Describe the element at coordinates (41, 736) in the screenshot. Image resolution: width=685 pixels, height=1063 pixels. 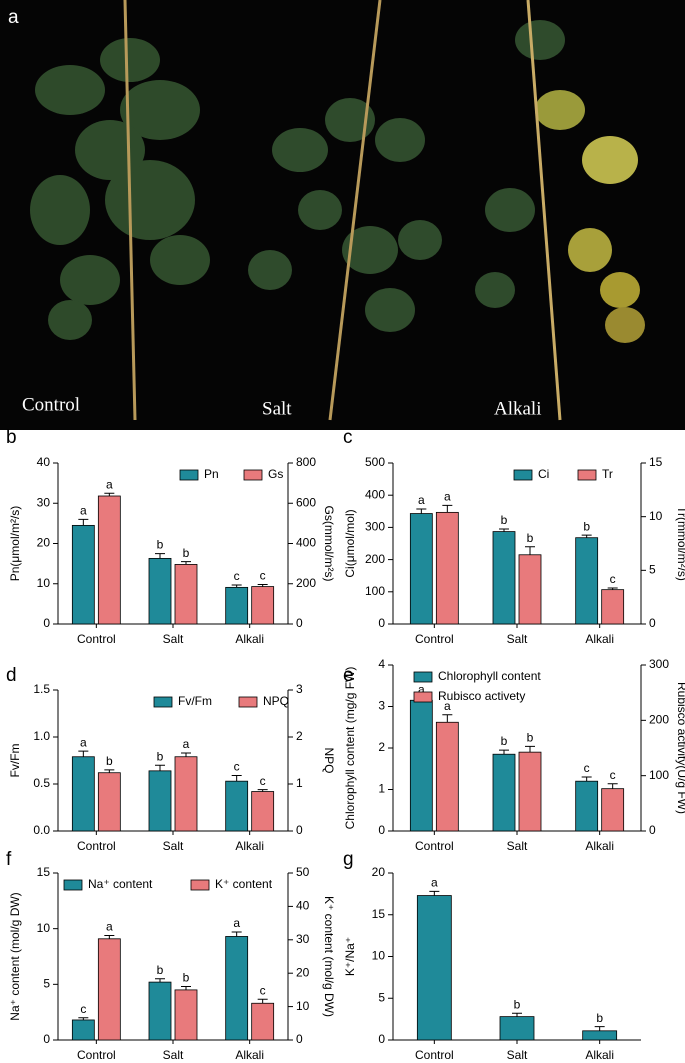
I see `y-tick-label: 1.0` at that location.